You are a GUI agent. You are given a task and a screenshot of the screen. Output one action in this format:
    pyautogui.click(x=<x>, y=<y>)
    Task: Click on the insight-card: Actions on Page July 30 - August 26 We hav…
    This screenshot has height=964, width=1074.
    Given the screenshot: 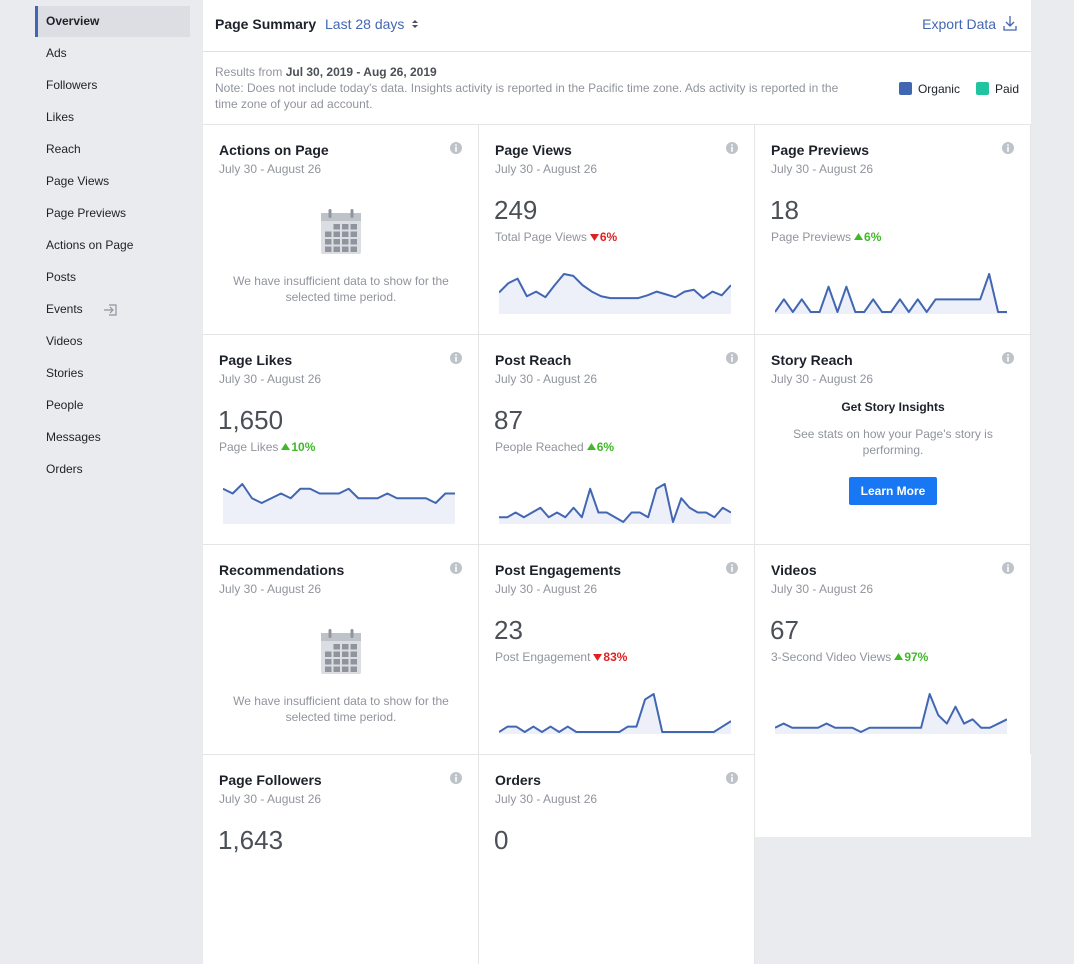 What is the action you would take?
    pyautogui.click(x=341, y=229)
    